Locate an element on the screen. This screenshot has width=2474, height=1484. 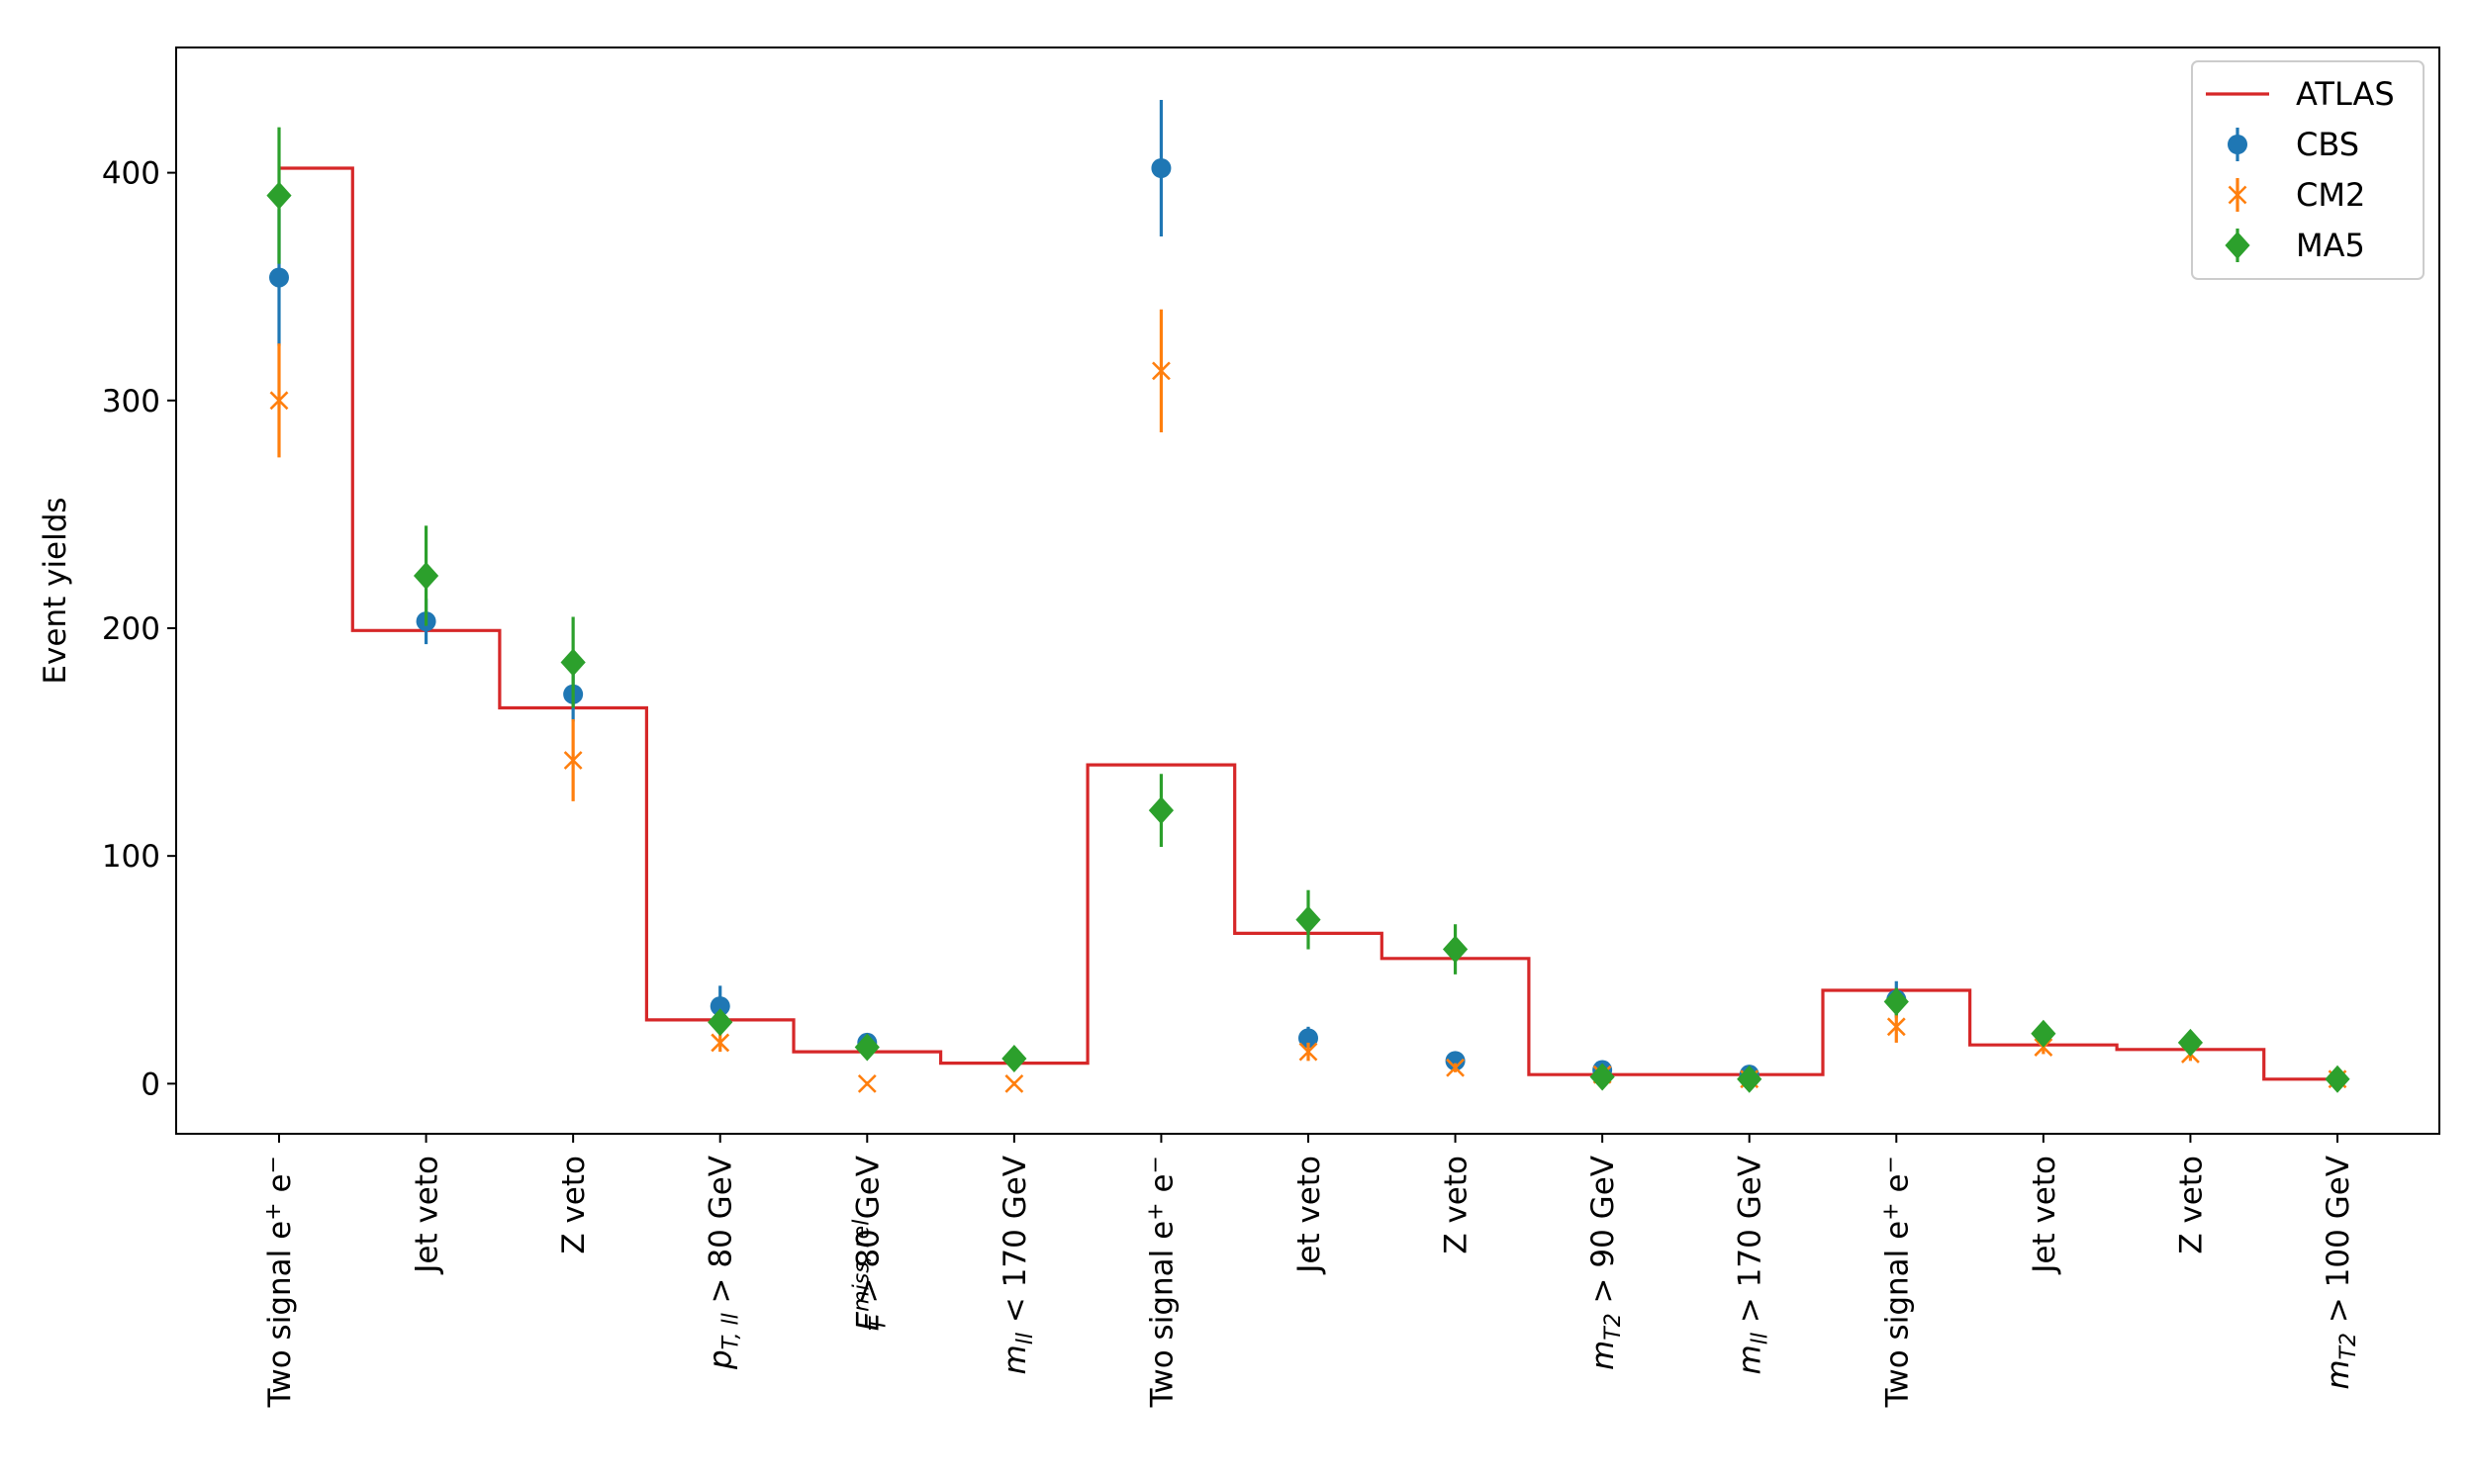
legend-swatch-cbs is located at coordinates (2238, 144).